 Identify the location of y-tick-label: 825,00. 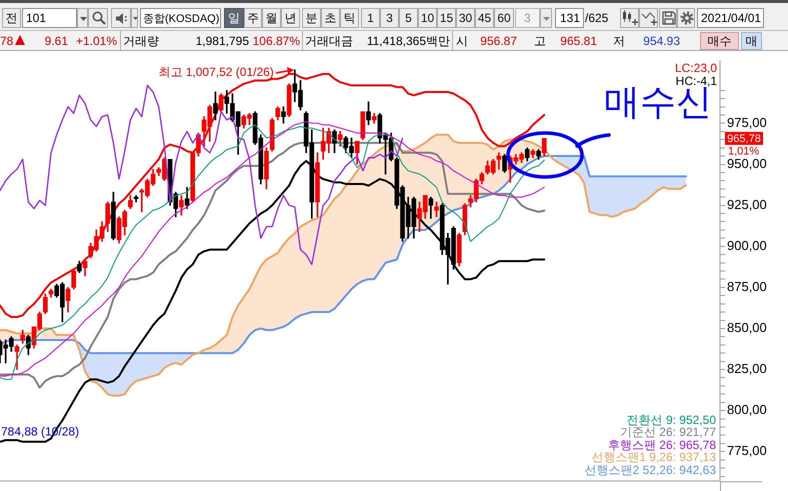
(747, 368).